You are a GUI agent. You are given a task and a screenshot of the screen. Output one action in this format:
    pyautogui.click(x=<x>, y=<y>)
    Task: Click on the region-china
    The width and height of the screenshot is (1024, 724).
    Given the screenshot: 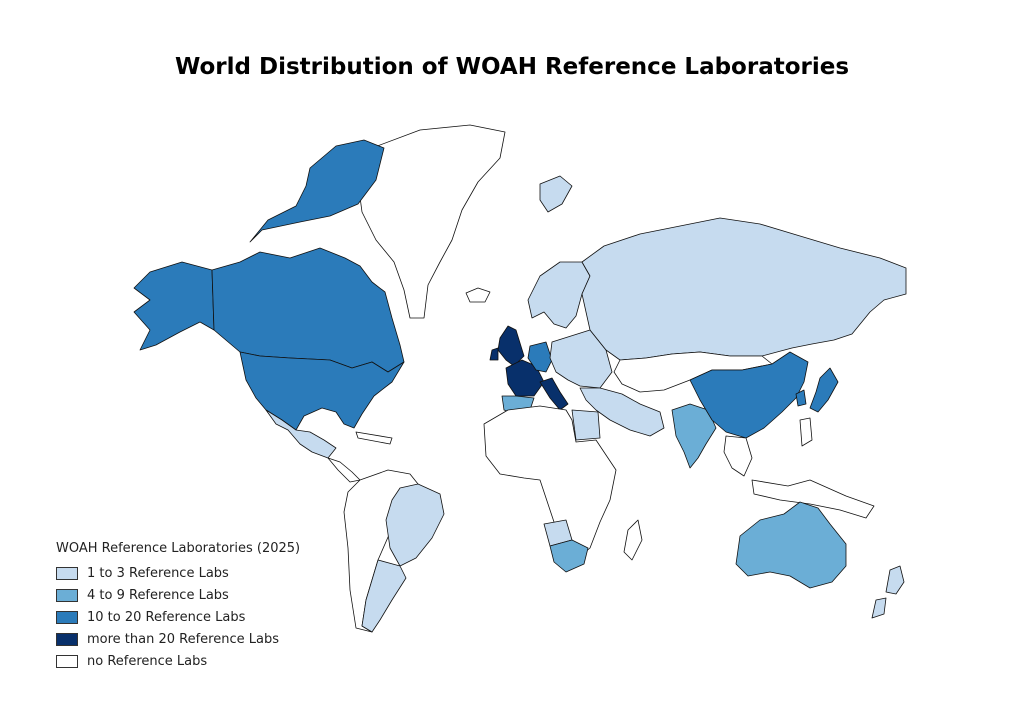 What is the action you would take?
    pyautogui.click(x=749, y=395)
    